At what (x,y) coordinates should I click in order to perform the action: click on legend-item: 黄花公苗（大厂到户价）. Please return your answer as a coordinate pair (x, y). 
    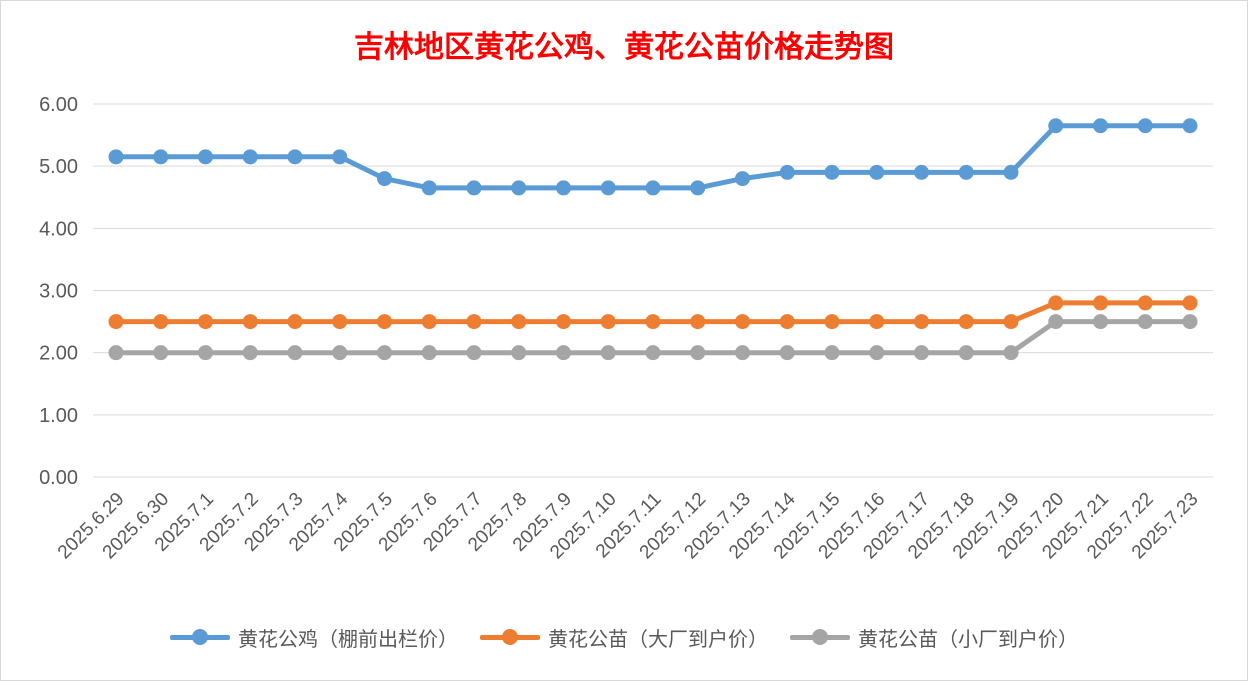
    Looking at the image, I should click on (624, 637).